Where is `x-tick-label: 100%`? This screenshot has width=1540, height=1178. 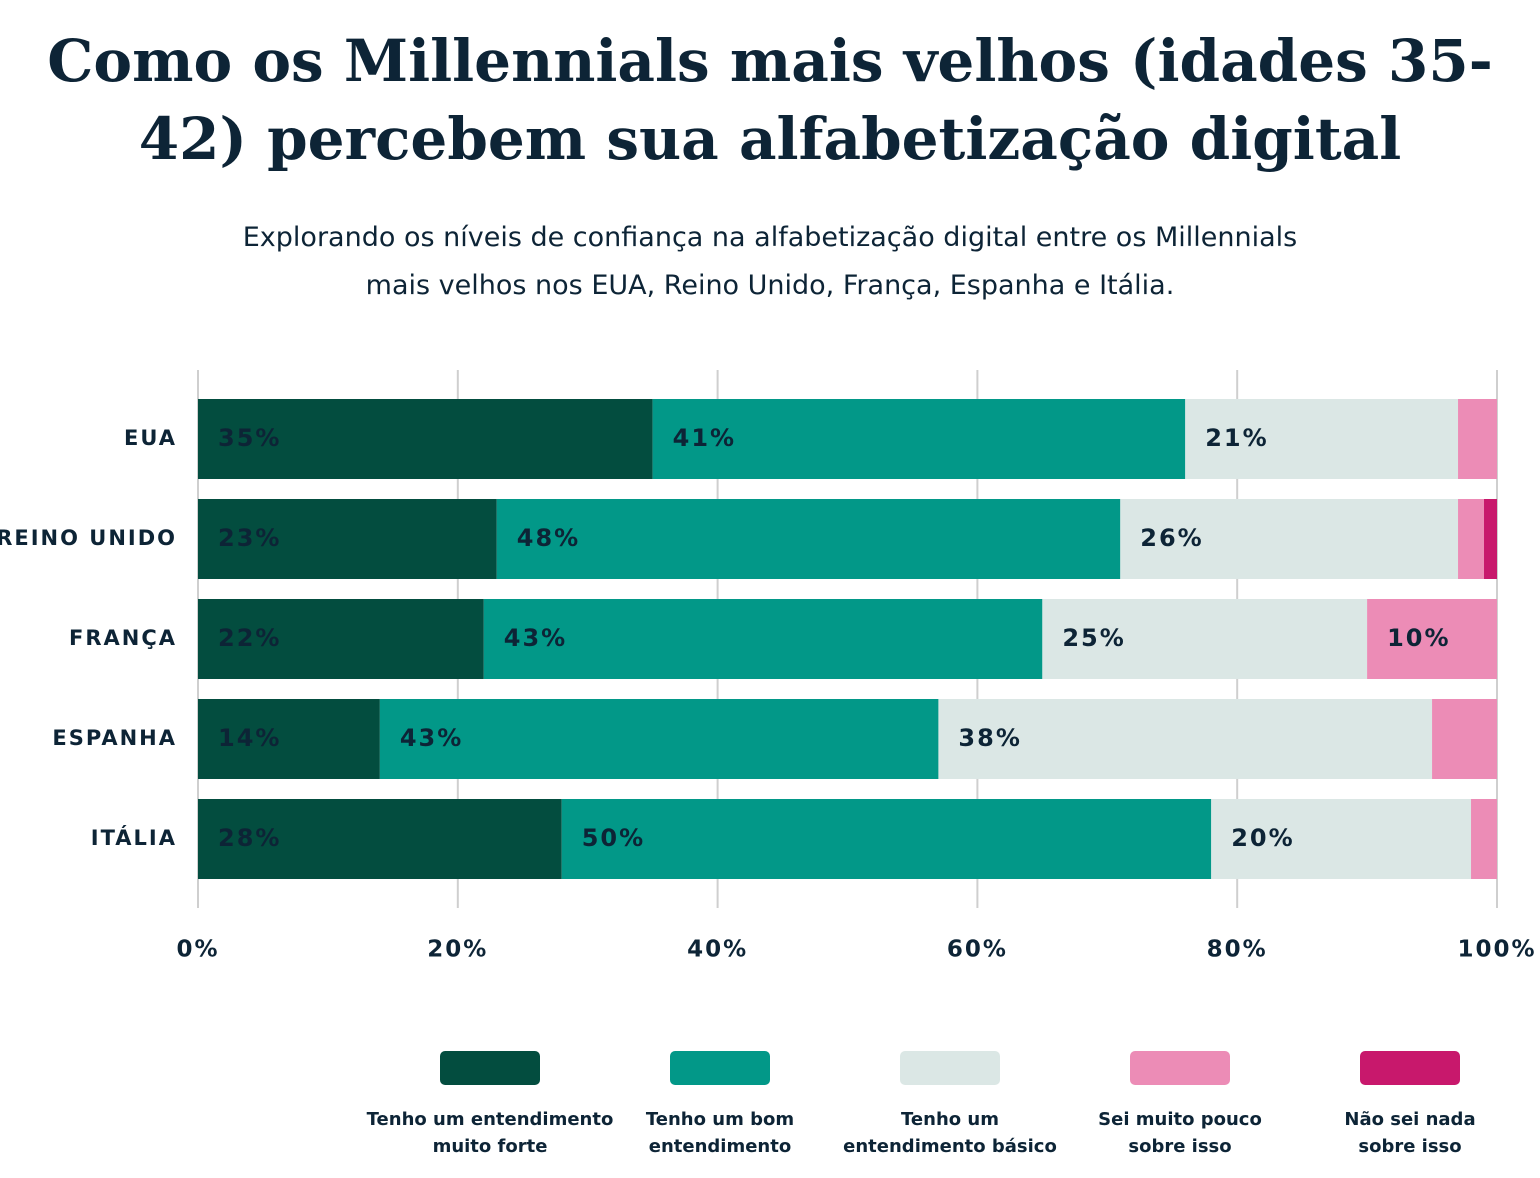
x-tick-label: 100% is located at coordinates (1496, 950).